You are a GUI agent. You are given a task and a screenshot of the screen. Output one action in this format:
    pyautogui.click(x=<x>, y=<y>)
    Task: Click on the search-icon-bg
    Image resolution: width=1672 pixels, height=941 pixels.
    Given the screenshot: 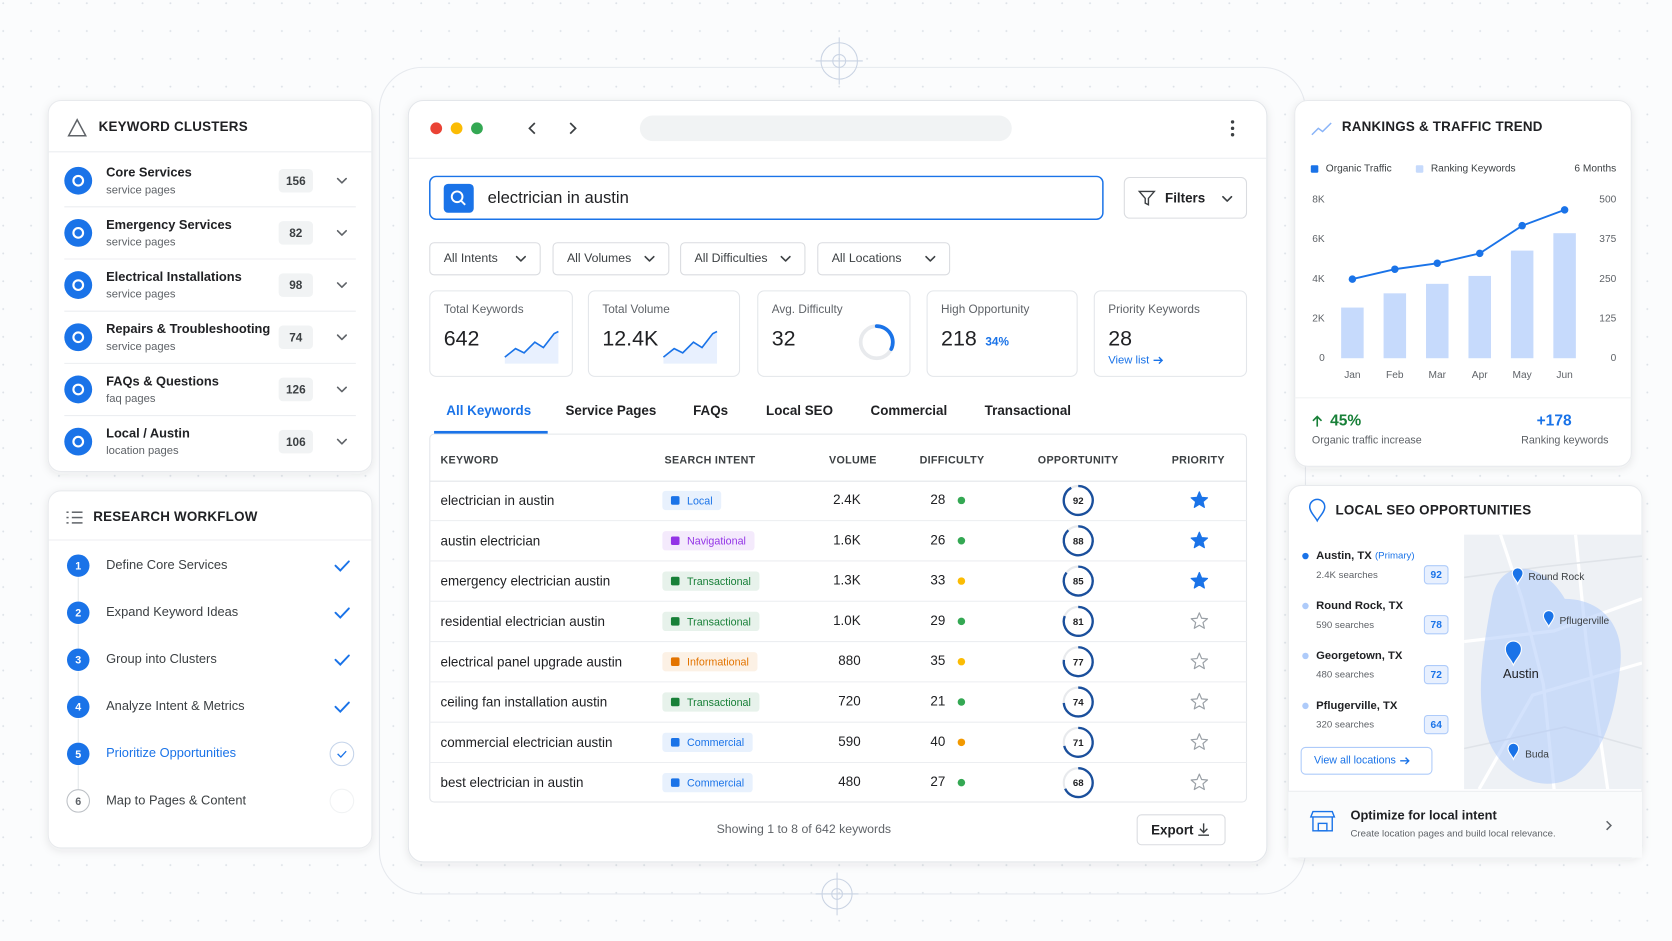 What is the action you would take?
    pyautogui.click(x=458, y=198)
    